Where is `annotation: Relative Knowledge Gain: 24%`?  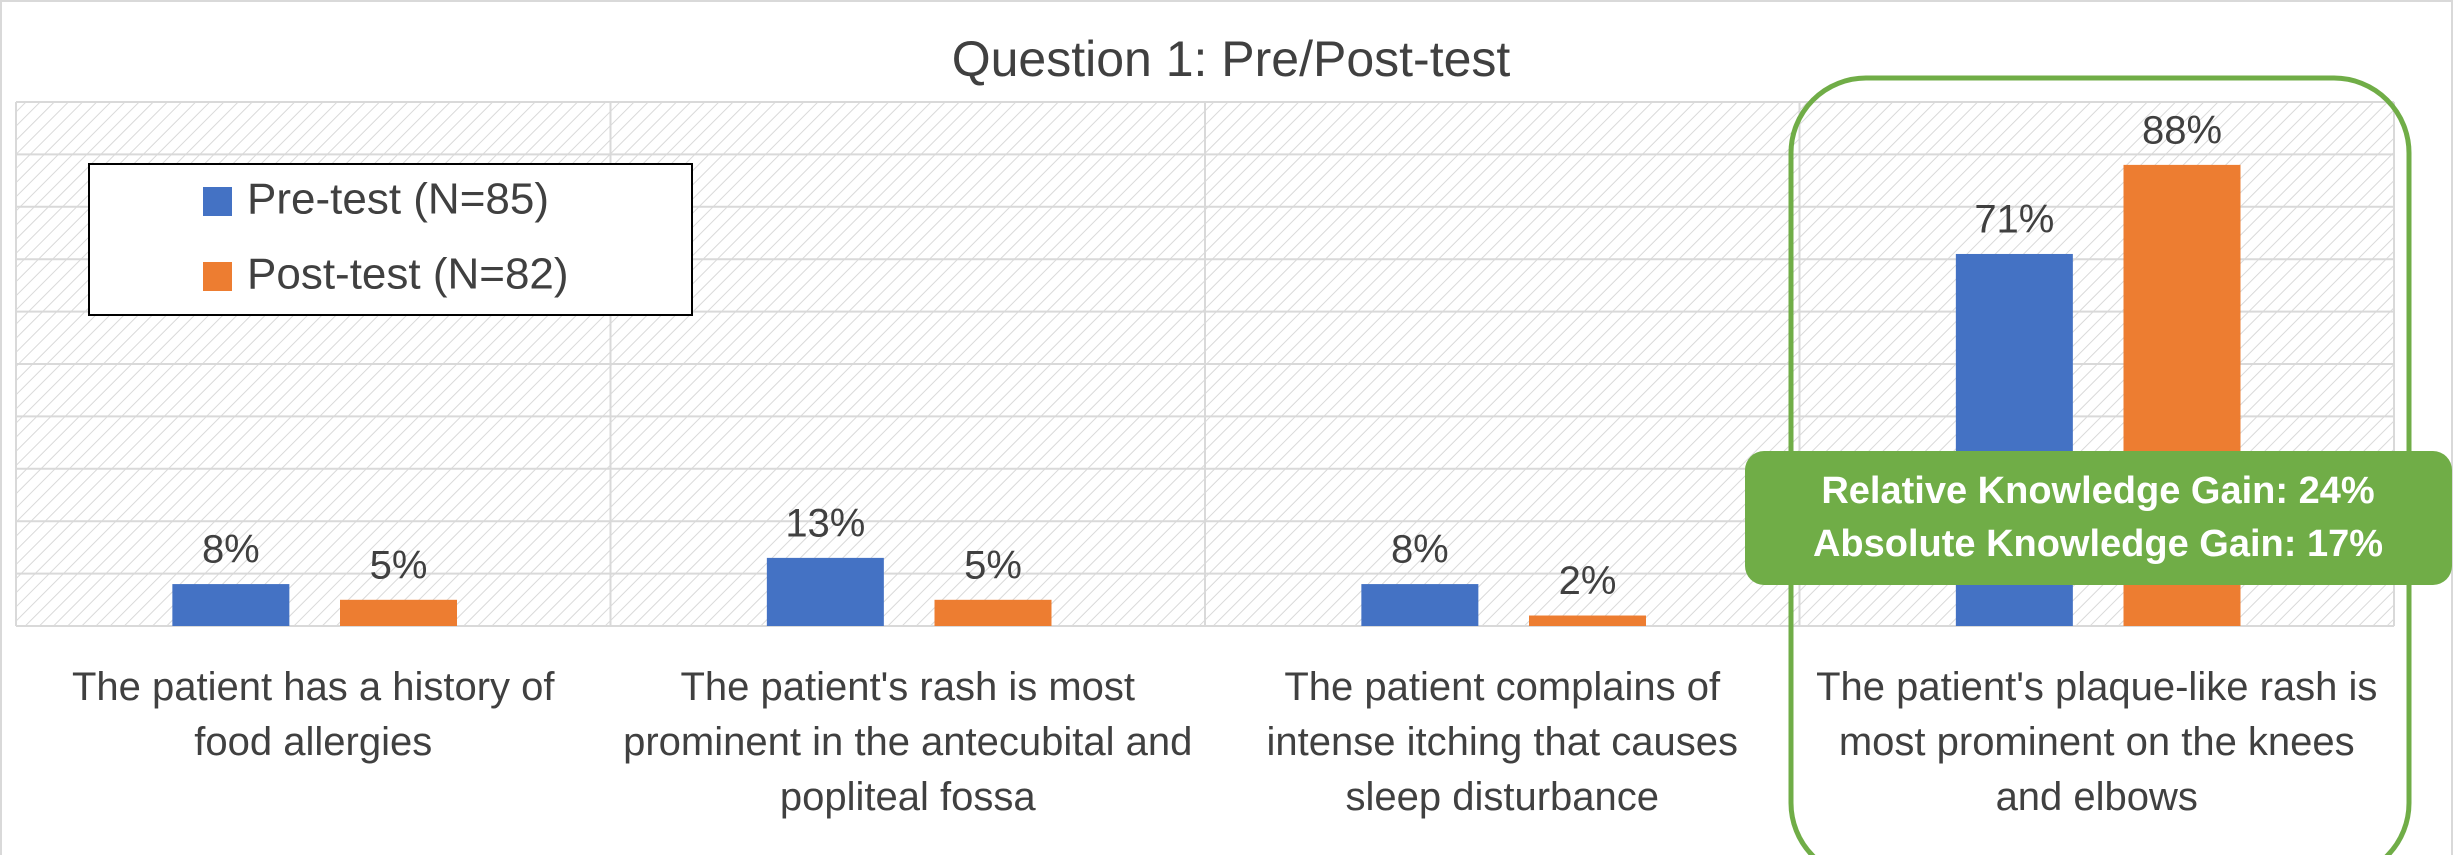 annotation: Relative Knowledge Gain: 24% is located at coordinates (2097, 491).